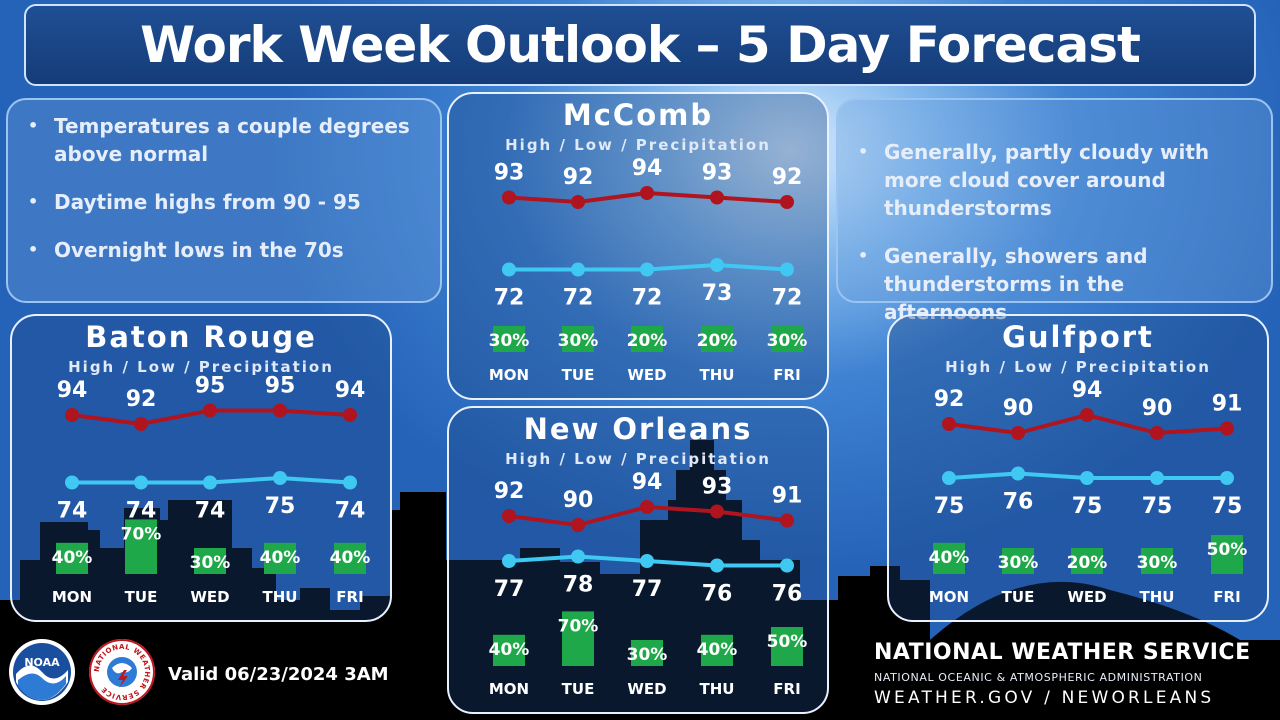 This screenshot has width=1280, height=720. What do you see at coordinates (201, 337) in the screenshot?
I see `city-name: Baton Rouge` at bounding box center [201, 337].